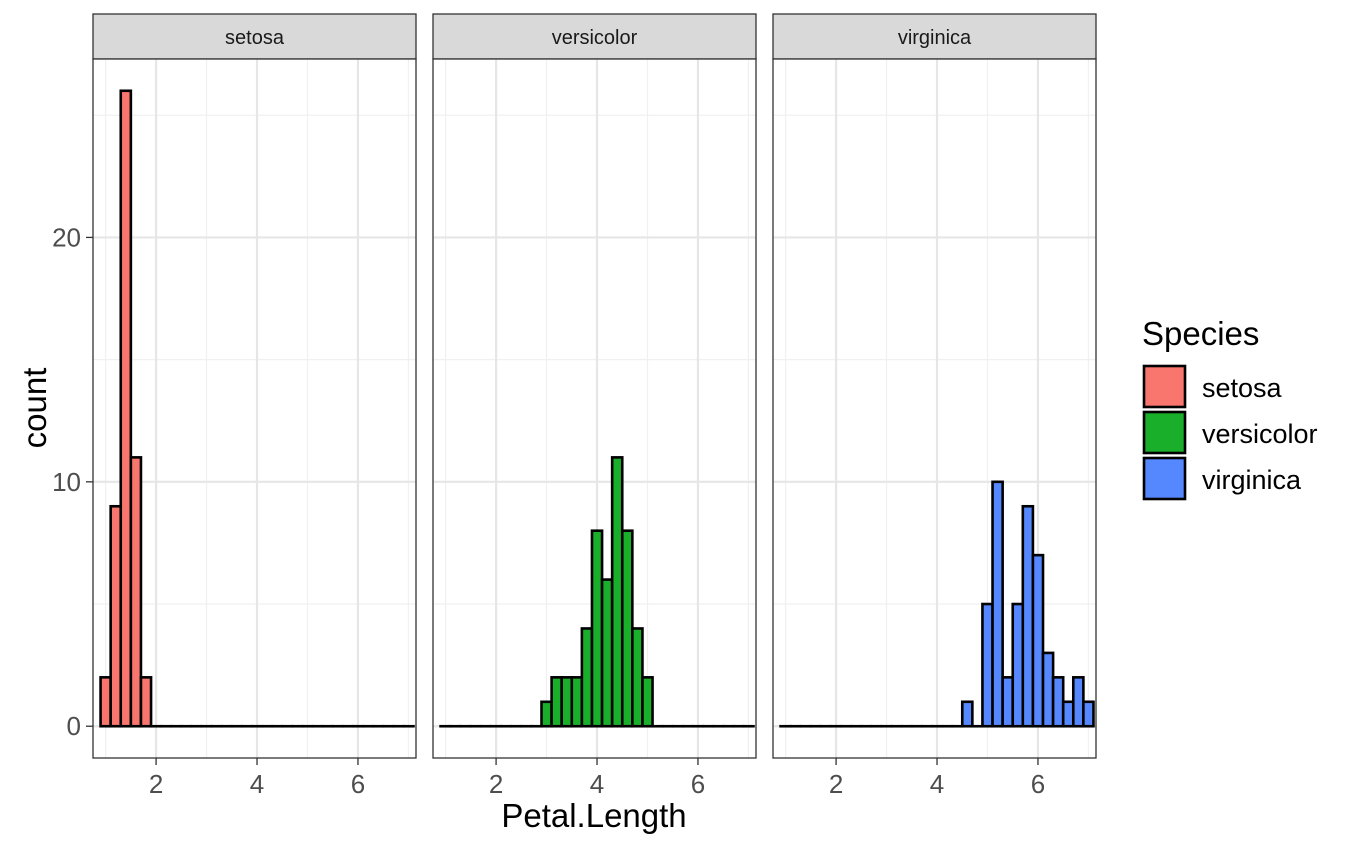 The image size is (1368, 845). Describe the element at coordinates (74, 726) in the screenshot. I see `y-tick-label: 0` at that location.